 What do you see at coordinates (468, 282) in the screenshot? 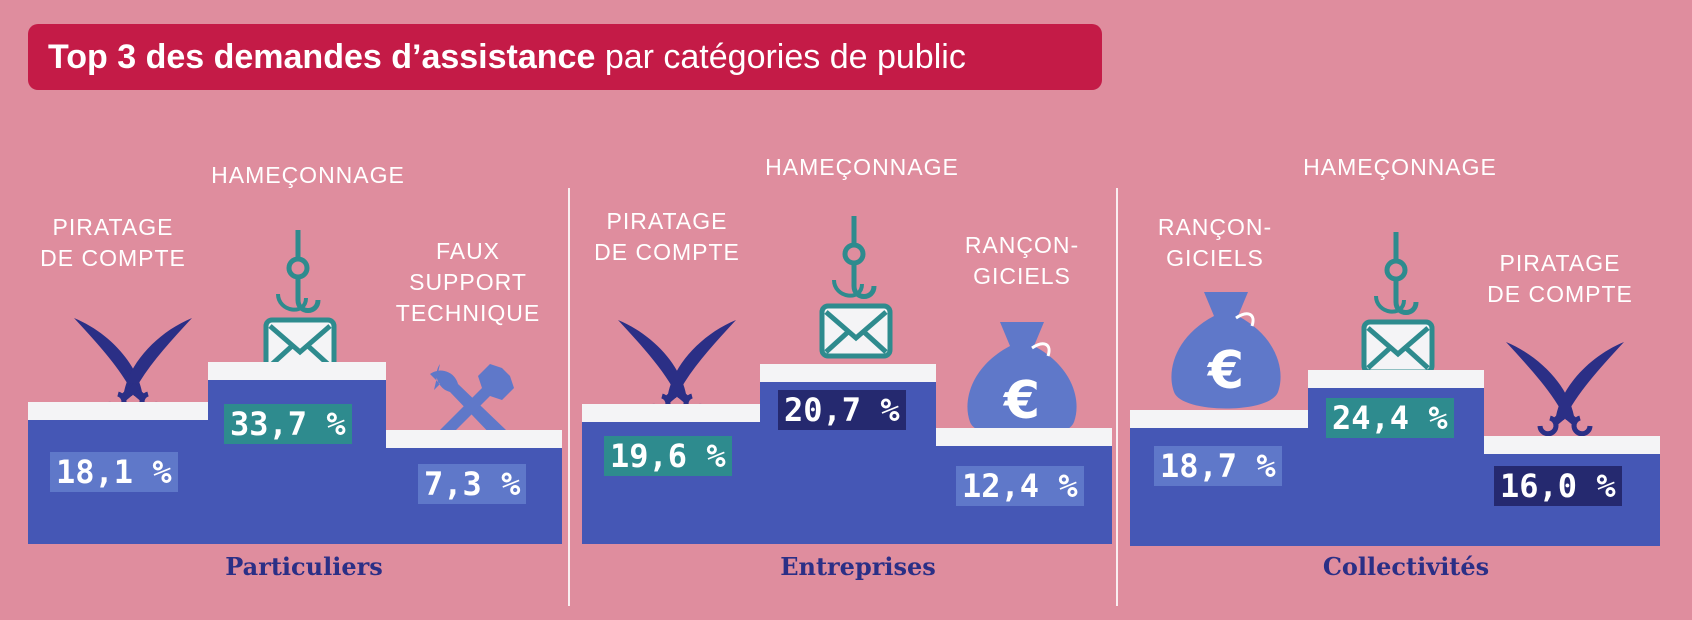
I see `category-label: FAUX SUPPORT TECHNIQUE` at bounding box center [468, 282].